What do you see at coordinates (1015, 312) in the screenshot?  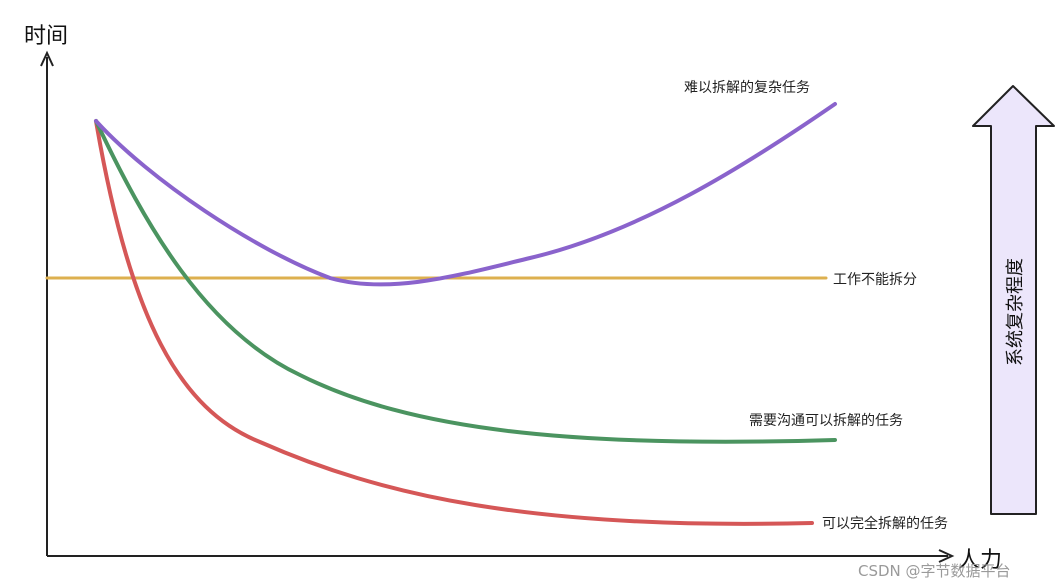 I see `complexity-arrow-label: 系统复杂程度` at bounding box center [1015, 312].